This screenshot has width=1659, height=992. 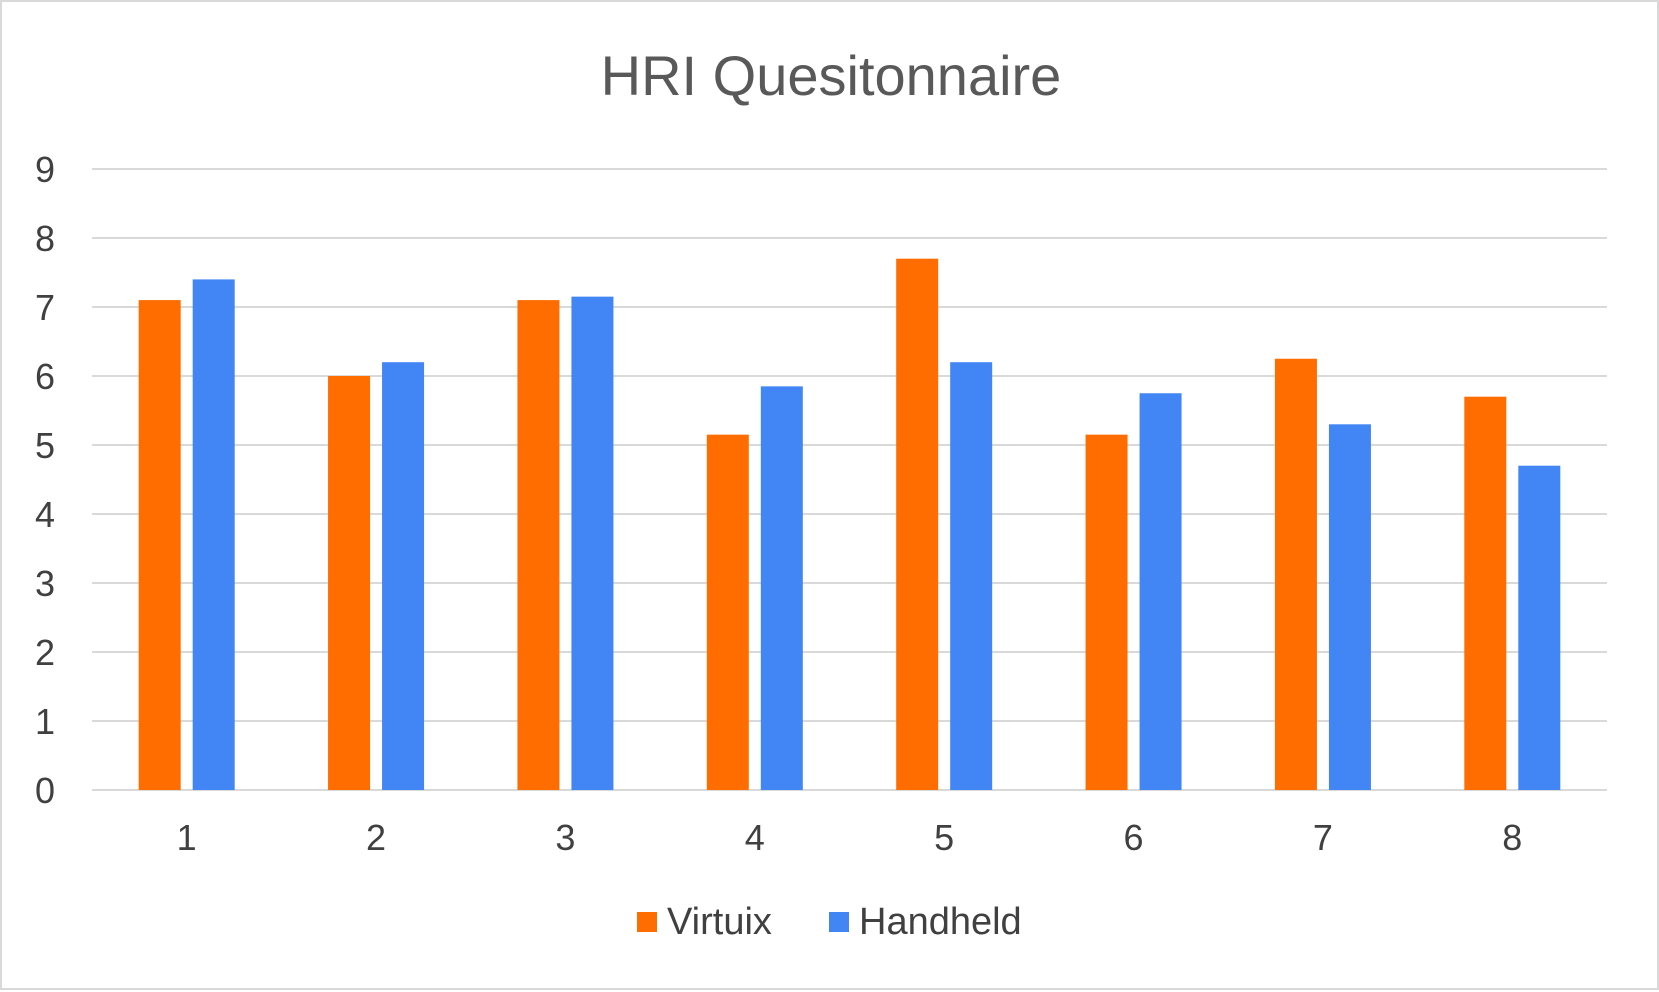 What do you see at coordinates (940, 922) in the screenshot?
I see `legend-label-handheld: Handheld` at bounding box center [940, 922].